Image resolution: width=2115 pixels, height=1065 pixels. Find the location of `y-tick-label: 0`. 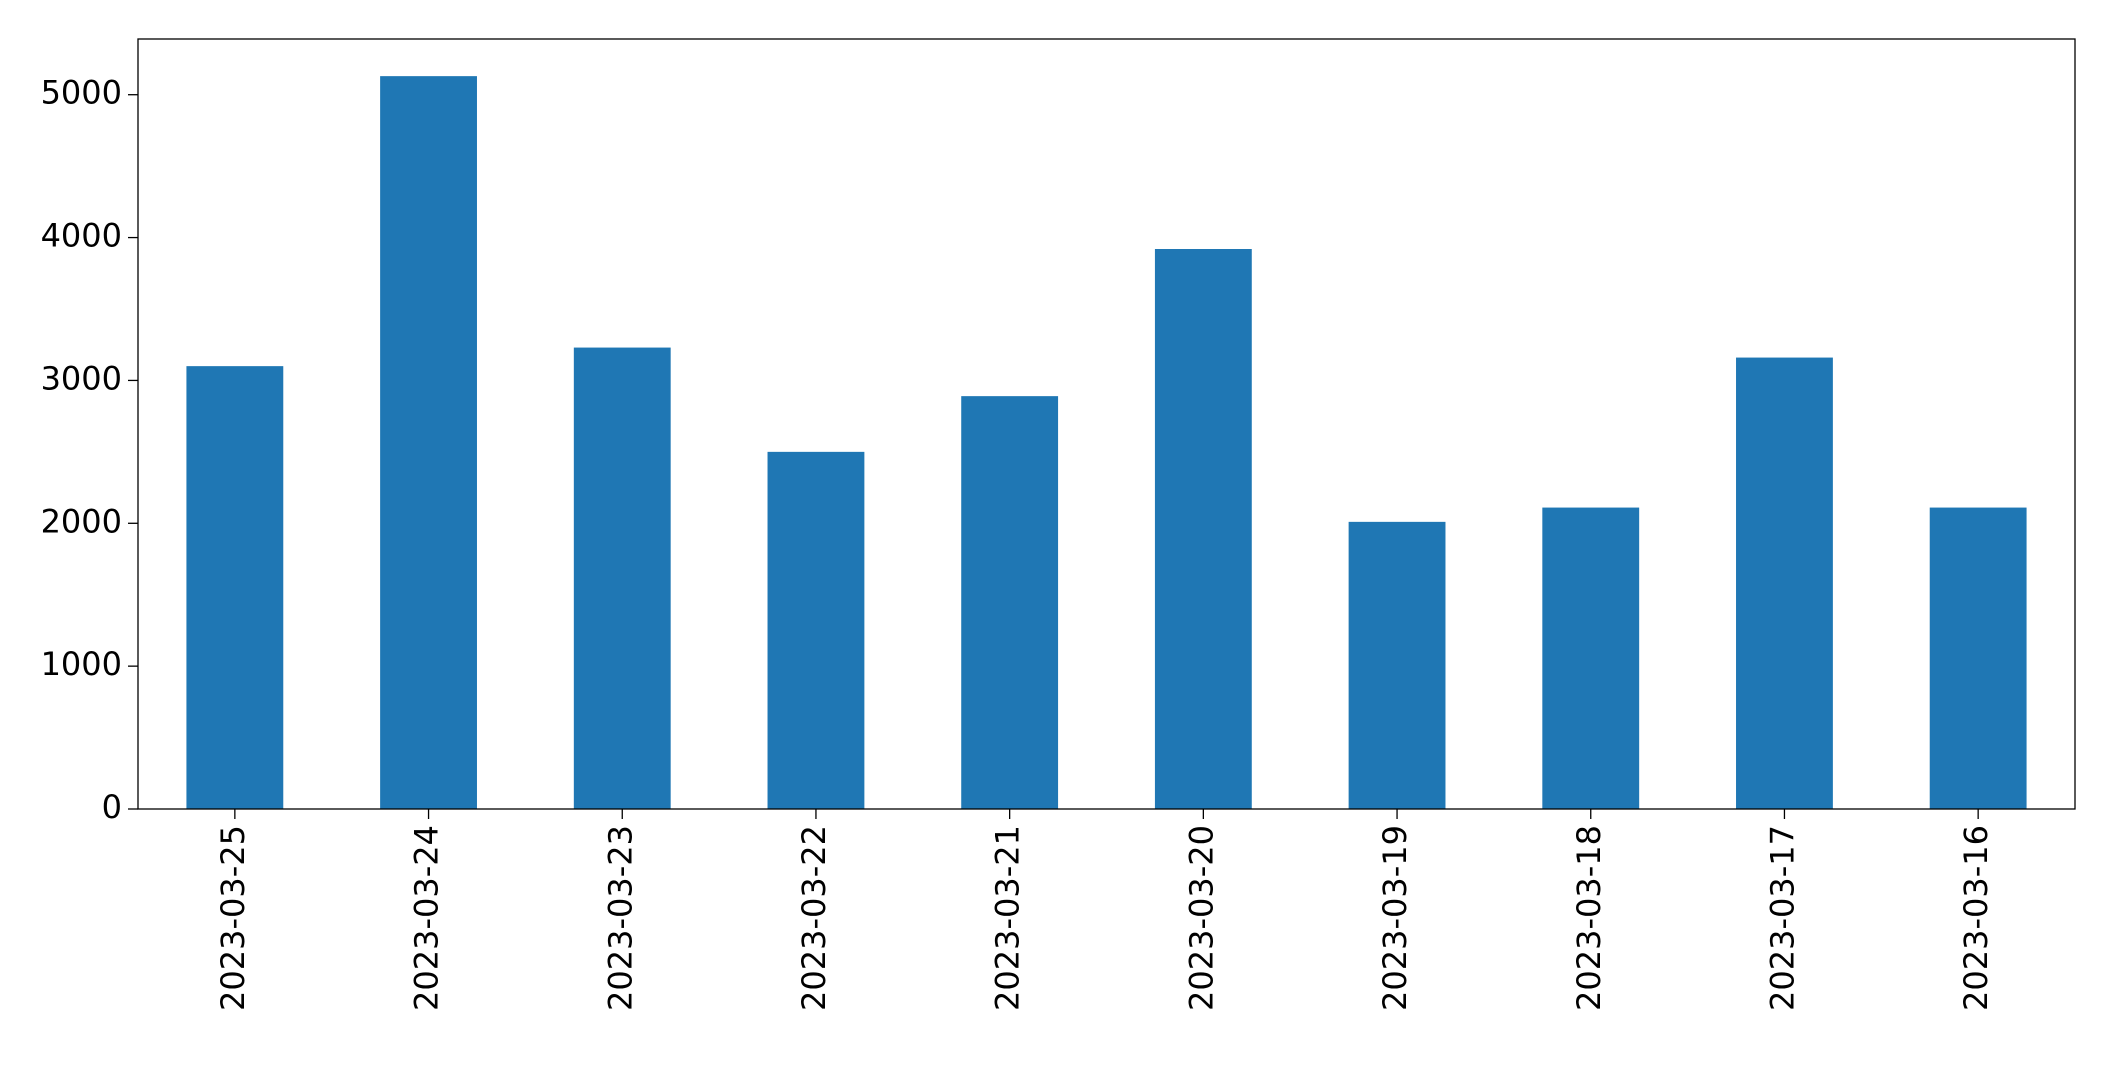

y-tick-label: 0 is located at coordinates (112, 807).